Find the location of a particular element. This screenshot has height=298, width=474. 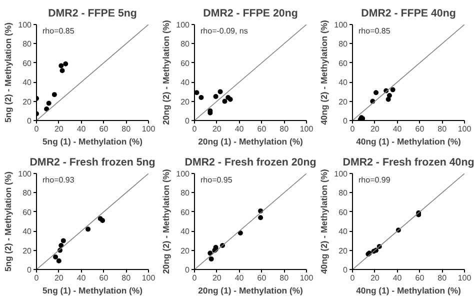

annotation: rho=0.99 is located at coordinates (374, 180).